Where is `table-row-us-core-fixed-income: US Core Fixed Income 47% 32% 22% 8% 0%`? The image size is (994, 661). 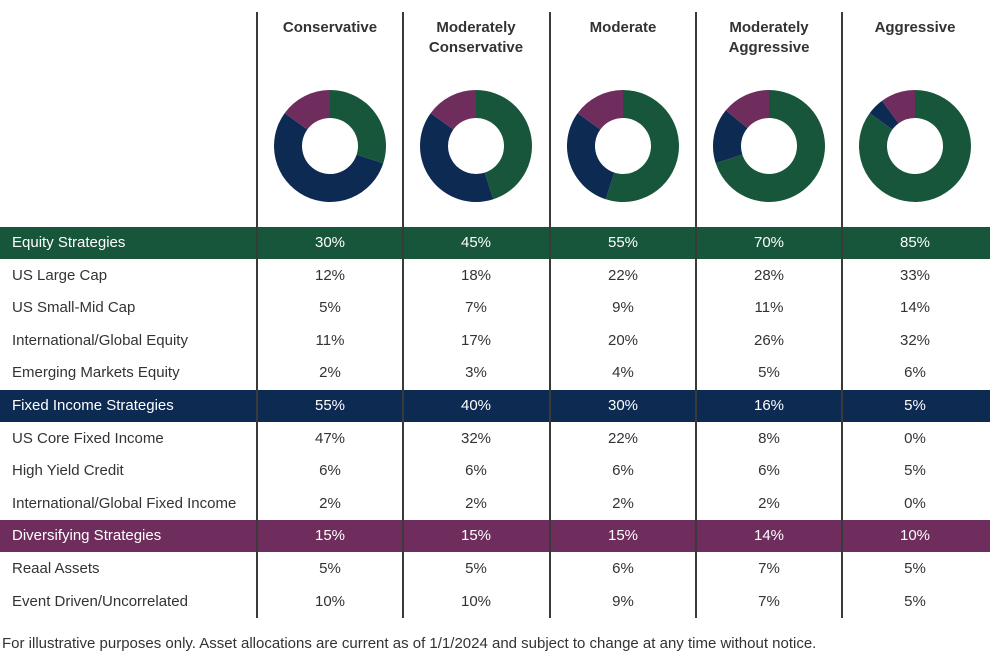 table-row-us-core-fixed-income: US Core Fixed Income 47% 32% 22% 8% 0% is located at coordinates (495, 439).